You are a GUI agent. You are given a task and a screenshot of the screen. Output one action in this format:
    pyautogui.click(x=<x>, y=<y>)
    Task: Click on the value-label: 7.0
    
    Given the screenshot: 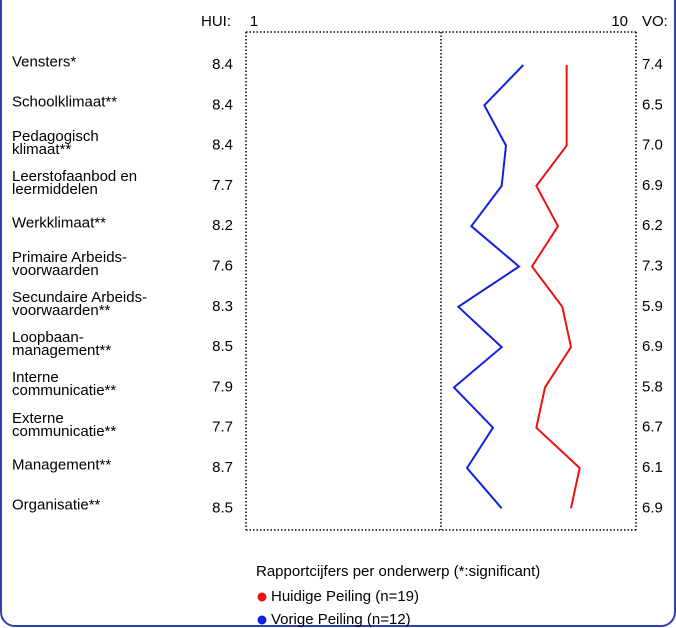 What is the action you would take?
    pyautogui.click(x=652, y=145)
    